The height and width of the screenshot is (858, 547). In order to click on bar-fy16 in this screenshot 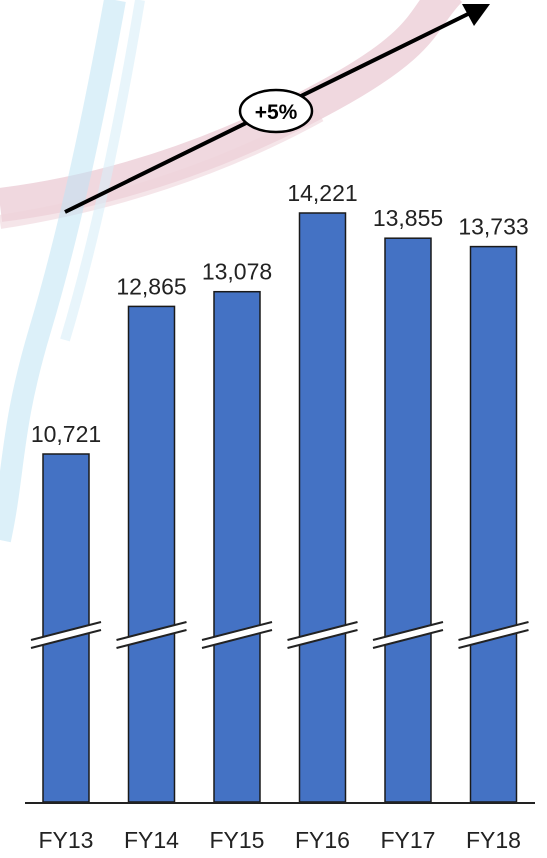, I will do `click(322, 507)`.